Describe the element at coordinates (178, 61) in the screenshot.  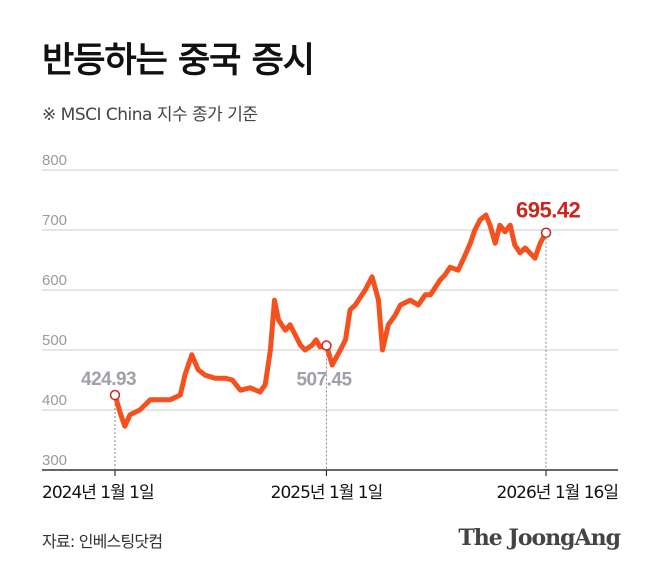
I see `chart-title: 반등하는 중국 증시` at that location.